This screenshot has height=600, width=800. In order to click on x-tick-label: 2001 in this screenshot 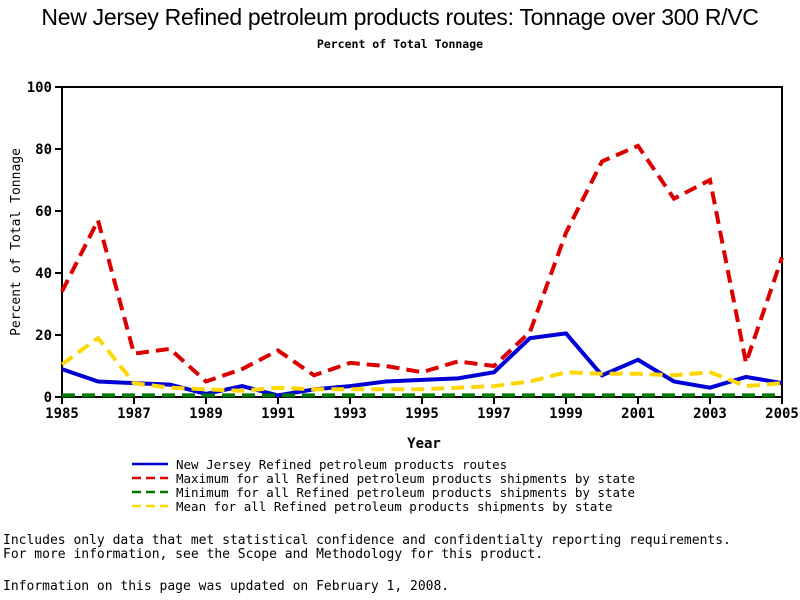, I will do `click(638, 414)`.